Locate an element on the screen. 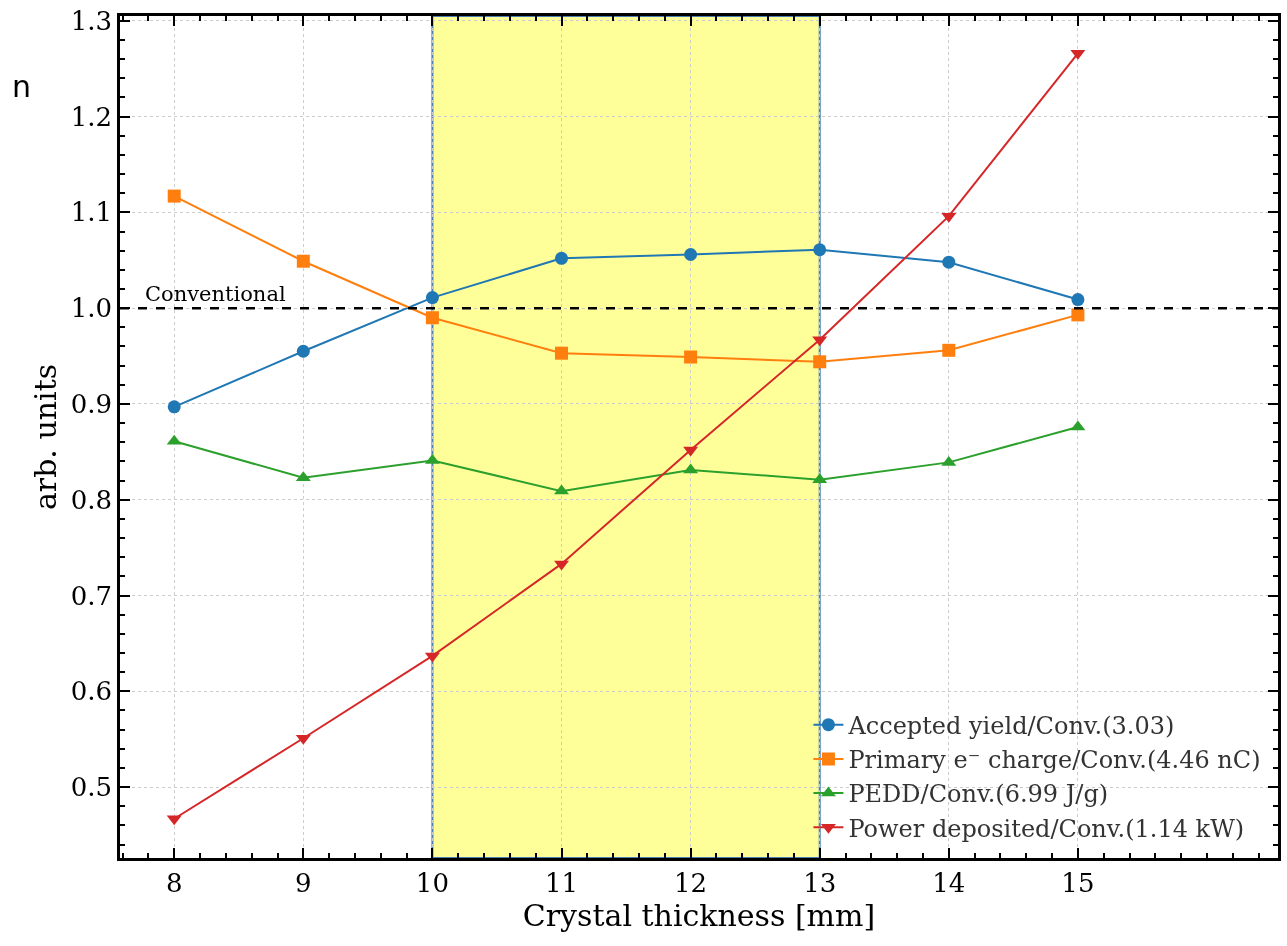  y-tick-label: 1.0 is located at coordinates (91, 308).